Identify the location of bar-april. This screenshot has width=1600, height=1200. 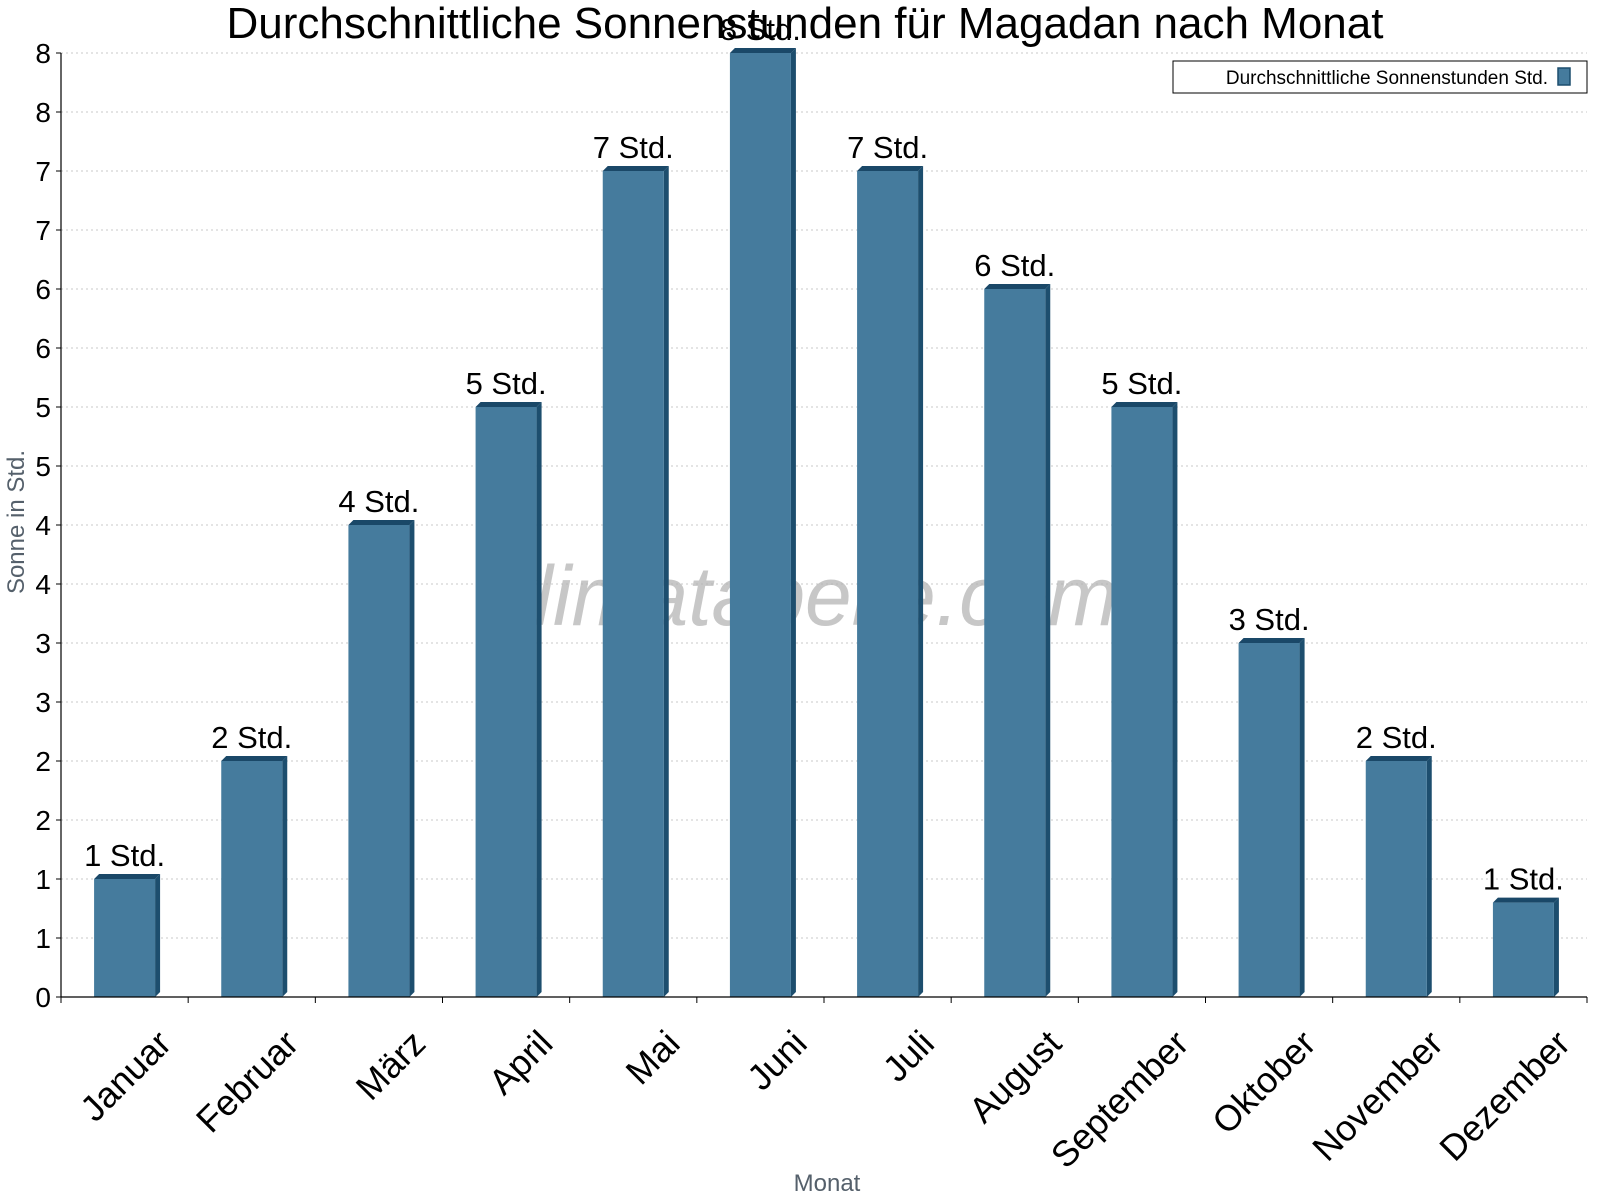
(508, 699).